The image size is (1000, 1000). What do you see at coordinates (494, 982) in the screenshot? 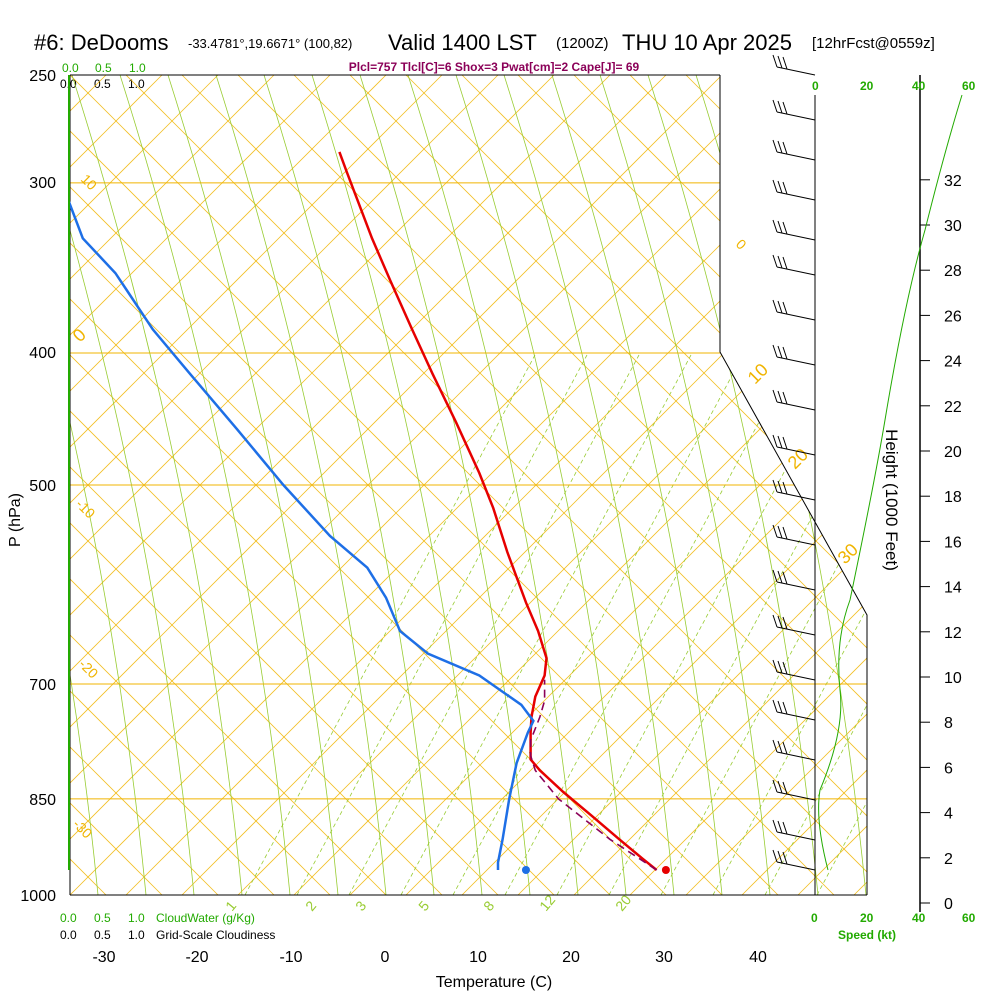
I see `x-axis-title: Temperature (C)` at bounding box center [494, 982].